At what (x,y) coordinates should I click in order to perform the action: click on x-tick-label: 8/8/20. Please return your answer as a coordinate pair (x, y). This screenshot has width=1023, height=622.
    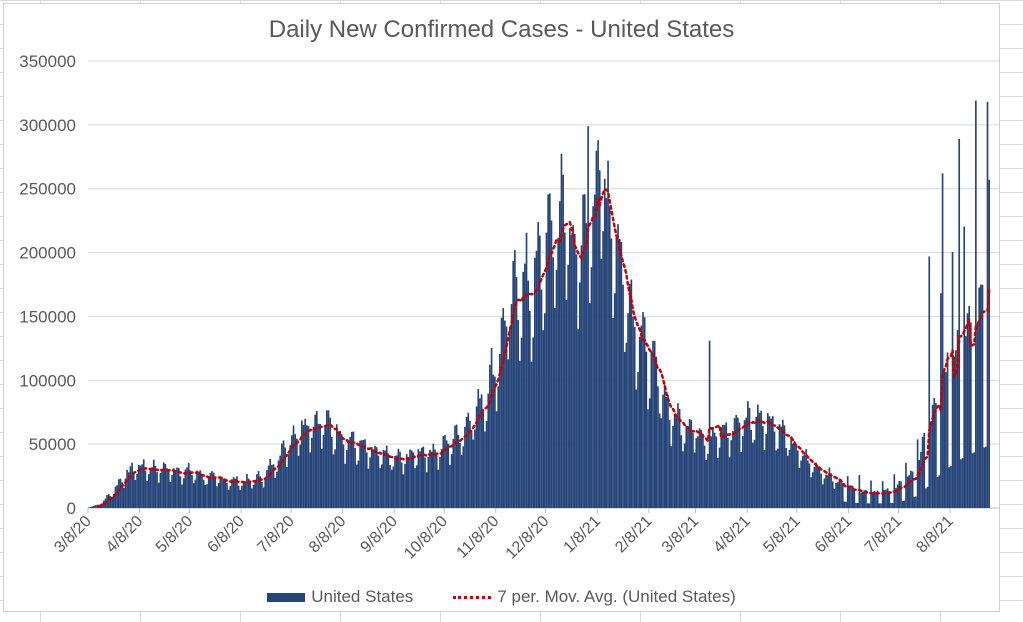
    Looking at the image, I should click on (328, 535).